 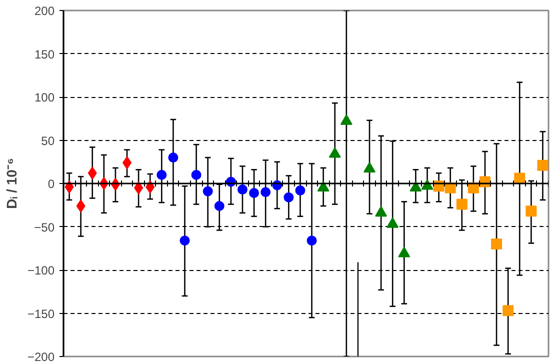 What do you see at coordinates (44, 11) in the screenshot?
I see `y-tick-label: 200` at bounding box center [44, 11].